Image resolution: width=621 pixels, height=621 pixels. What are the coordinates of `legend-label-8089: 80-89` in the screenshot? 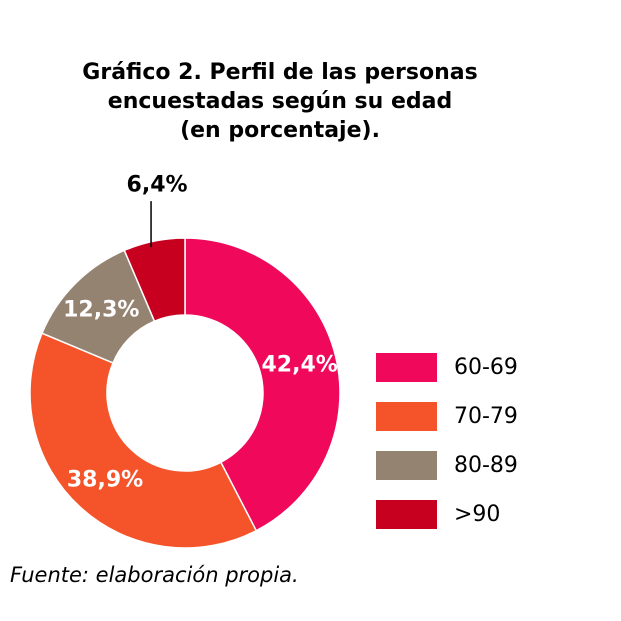 It's located at (486, 465).